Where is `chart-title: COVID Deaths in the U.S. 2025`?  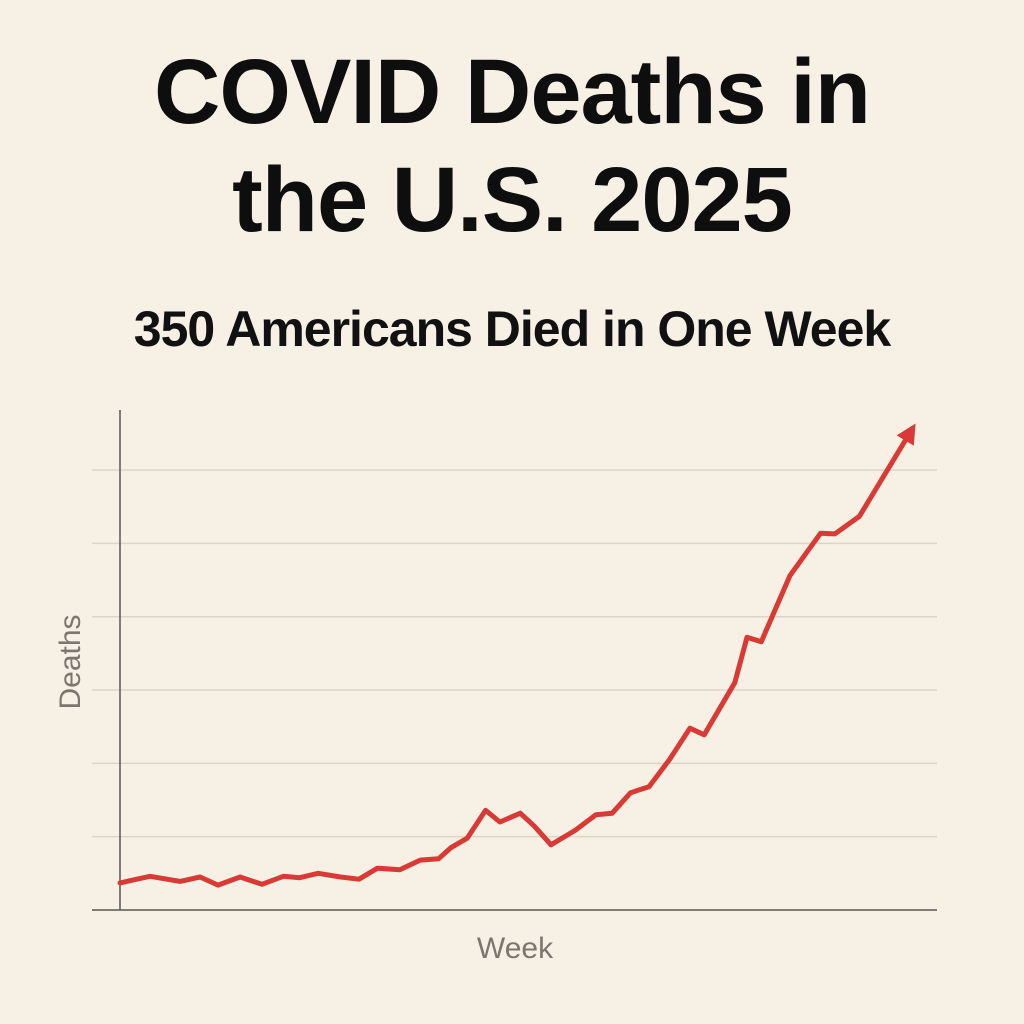
chart-title: COVID Deaths in the U.S. 2025 is located at coordinates (512, 146).